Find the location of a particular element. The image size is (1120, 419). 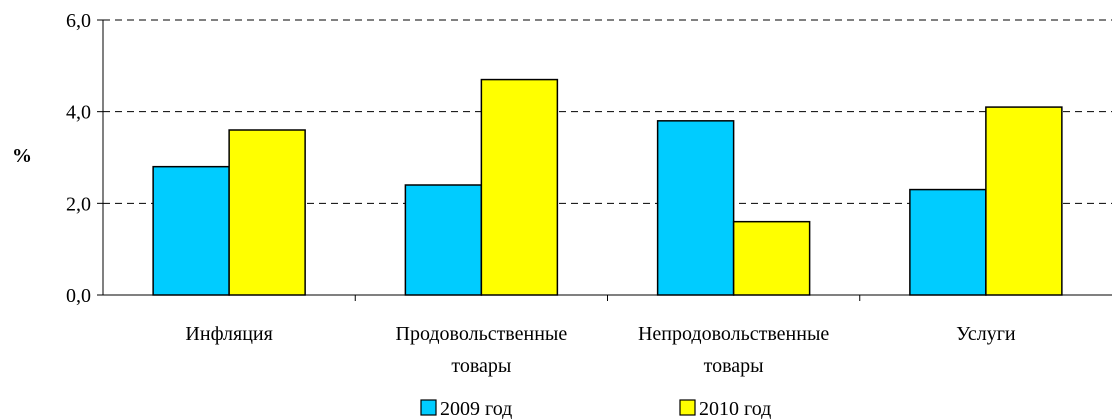

x-tick-label: Непродовольственные is located at coordinates (733, 334).